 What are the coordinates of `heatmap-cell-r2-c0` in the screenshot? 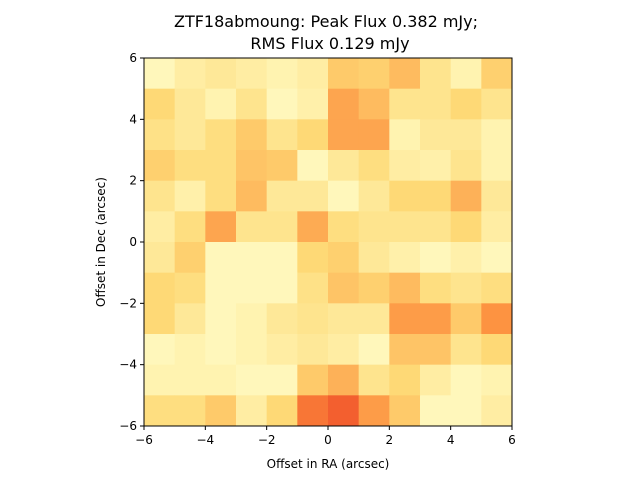 It's located at (160, 135).